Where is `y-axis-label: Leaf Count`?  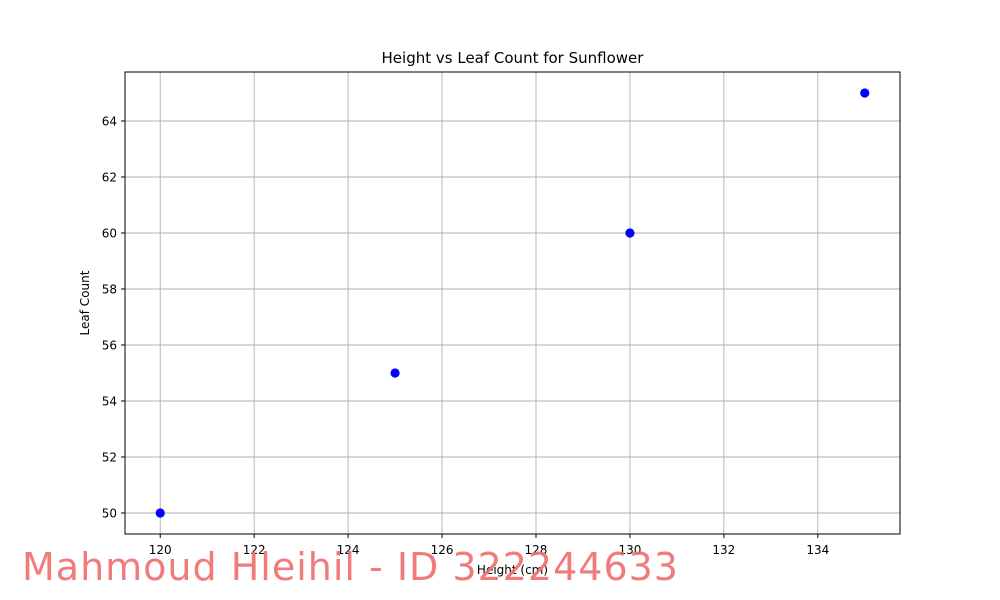
y-axis-label: Leaf Count is located at coordinates (85, 302).